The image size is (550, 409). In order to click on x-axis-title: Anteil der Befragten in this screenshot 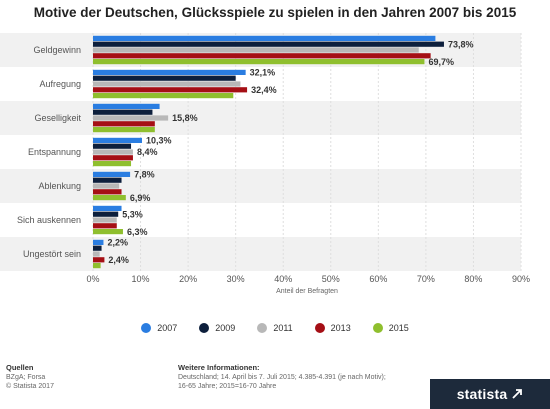, I will do `click(307, 291)`.